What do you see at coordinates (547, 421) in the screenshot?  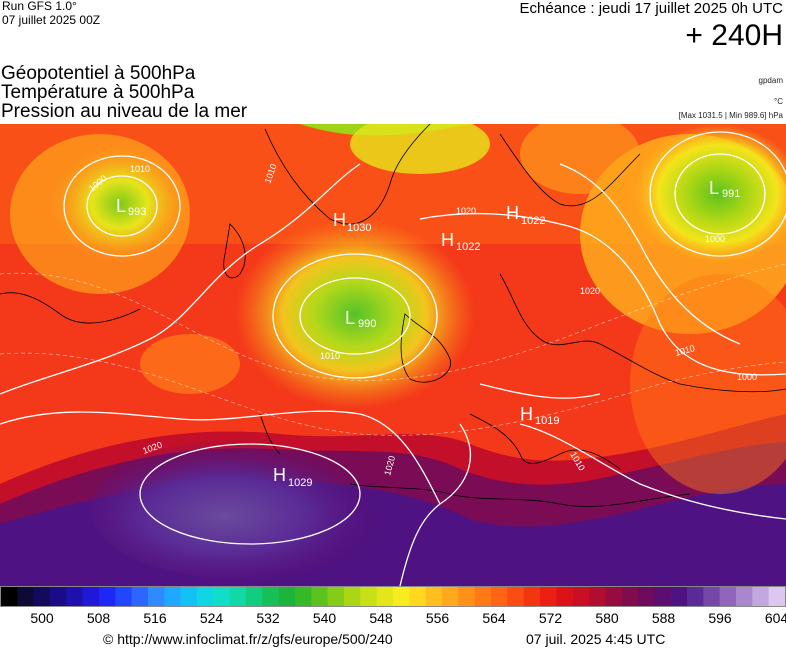 I see `high-pressure-value: 1019` at bounding box center [547, 421].